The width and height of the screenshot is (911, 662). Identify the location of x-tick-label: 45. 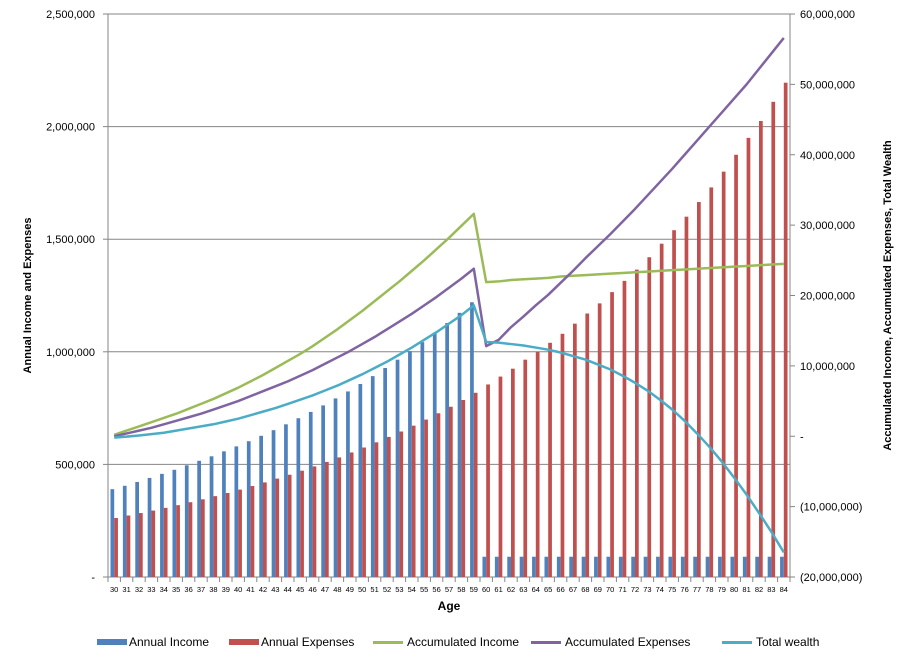
(300, 589).